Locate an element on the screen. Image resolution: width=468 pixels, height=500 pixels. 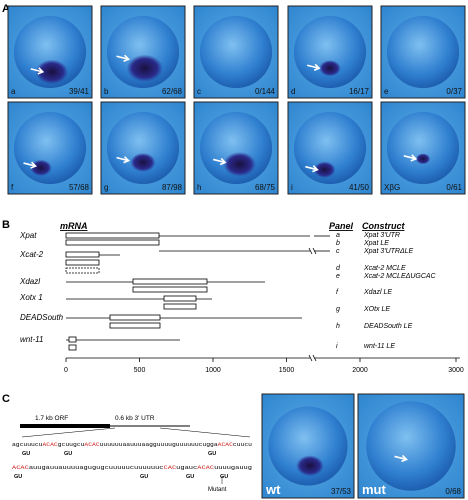
construct-panel: a is located at coordinates (338, 235).